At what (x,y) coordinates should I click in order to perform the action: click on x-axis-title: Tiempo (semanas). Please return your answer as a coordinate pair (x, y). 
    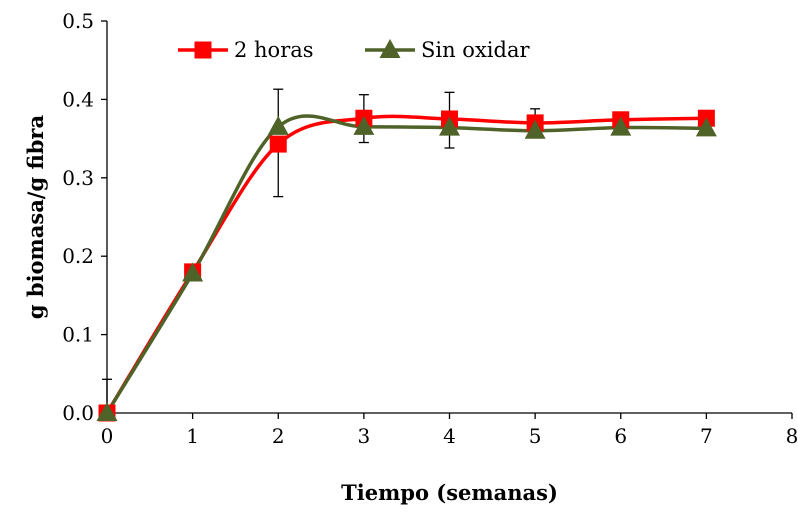
    Looking at the image, I should click on (449, 492).